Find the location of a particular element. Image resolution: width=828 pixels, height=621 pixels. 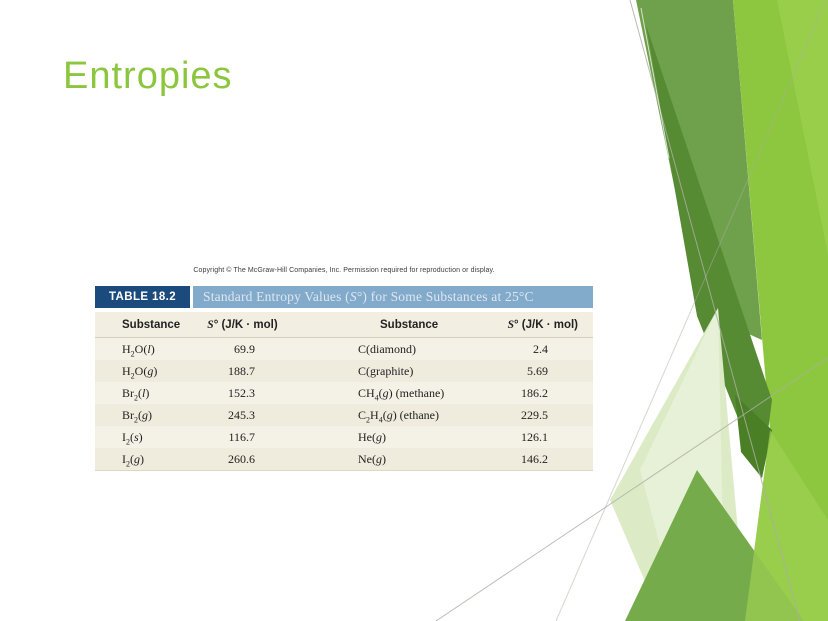

table-header-gap is located at coordinates (191, 297).